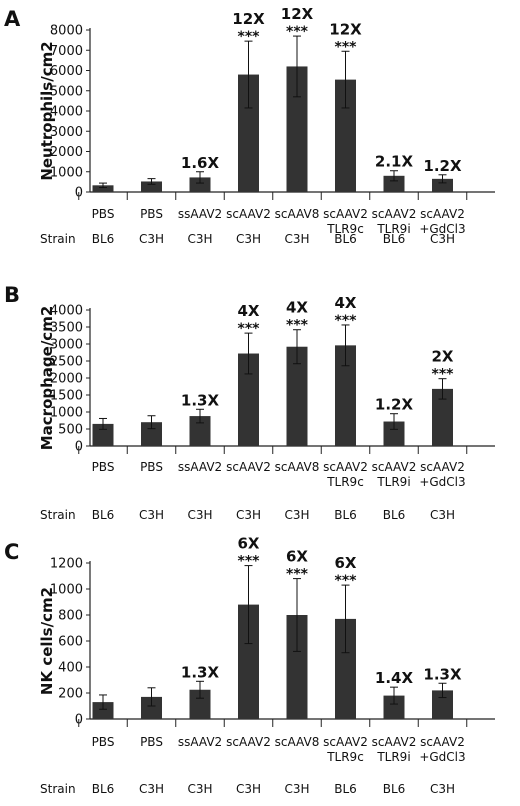  What do you see at coordinates (66, 328) in the screenshot?
I see `y-tick-label: 3500` at bounding box center [66, 328].